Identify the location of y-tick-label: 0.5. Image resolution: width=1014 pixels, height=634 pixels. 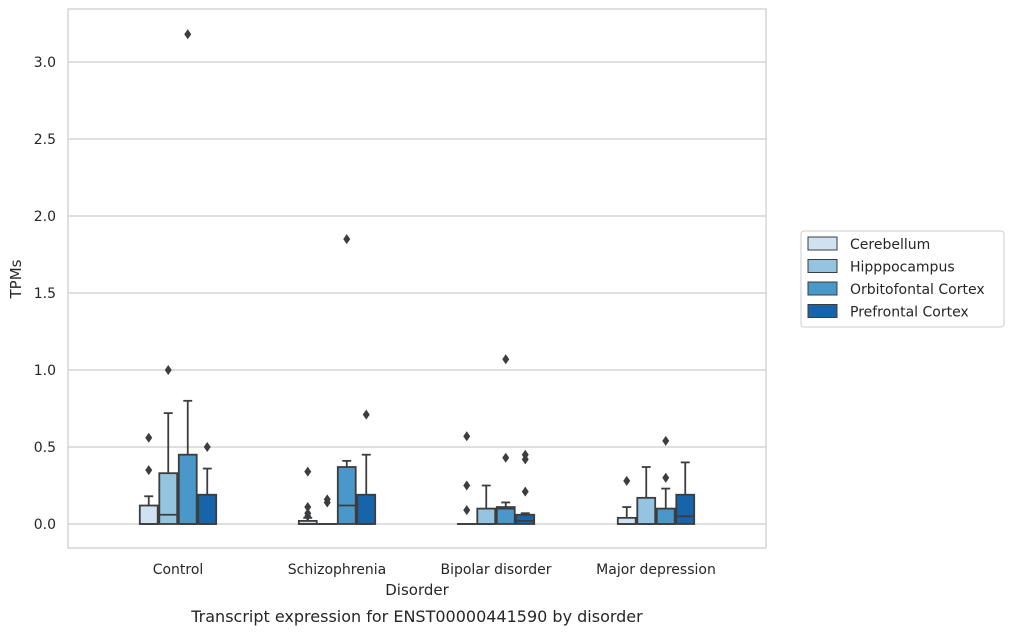
(45, 448).